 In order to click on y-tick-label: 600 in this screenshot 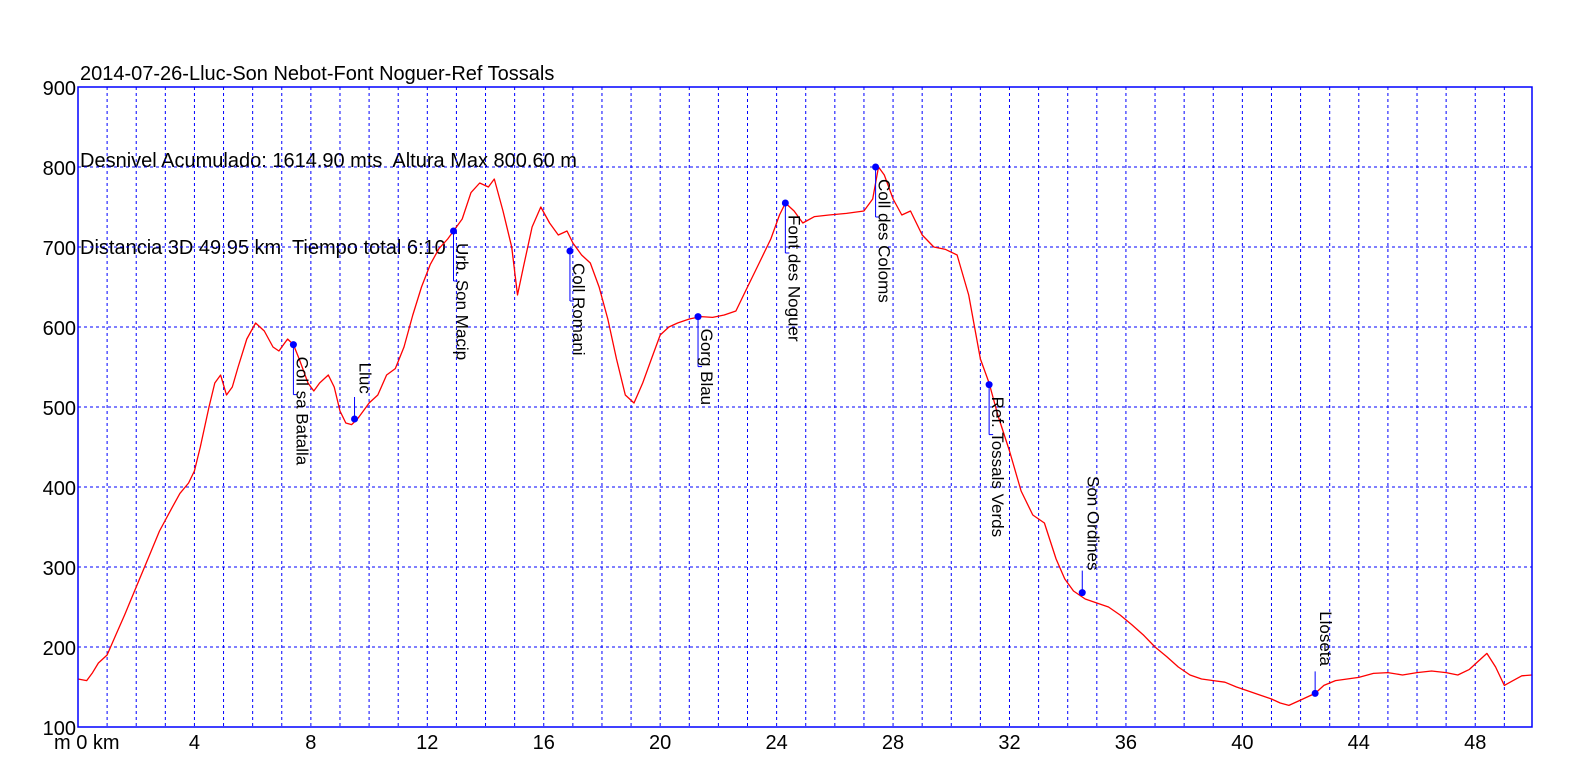, I will do `click(59, 329)`.